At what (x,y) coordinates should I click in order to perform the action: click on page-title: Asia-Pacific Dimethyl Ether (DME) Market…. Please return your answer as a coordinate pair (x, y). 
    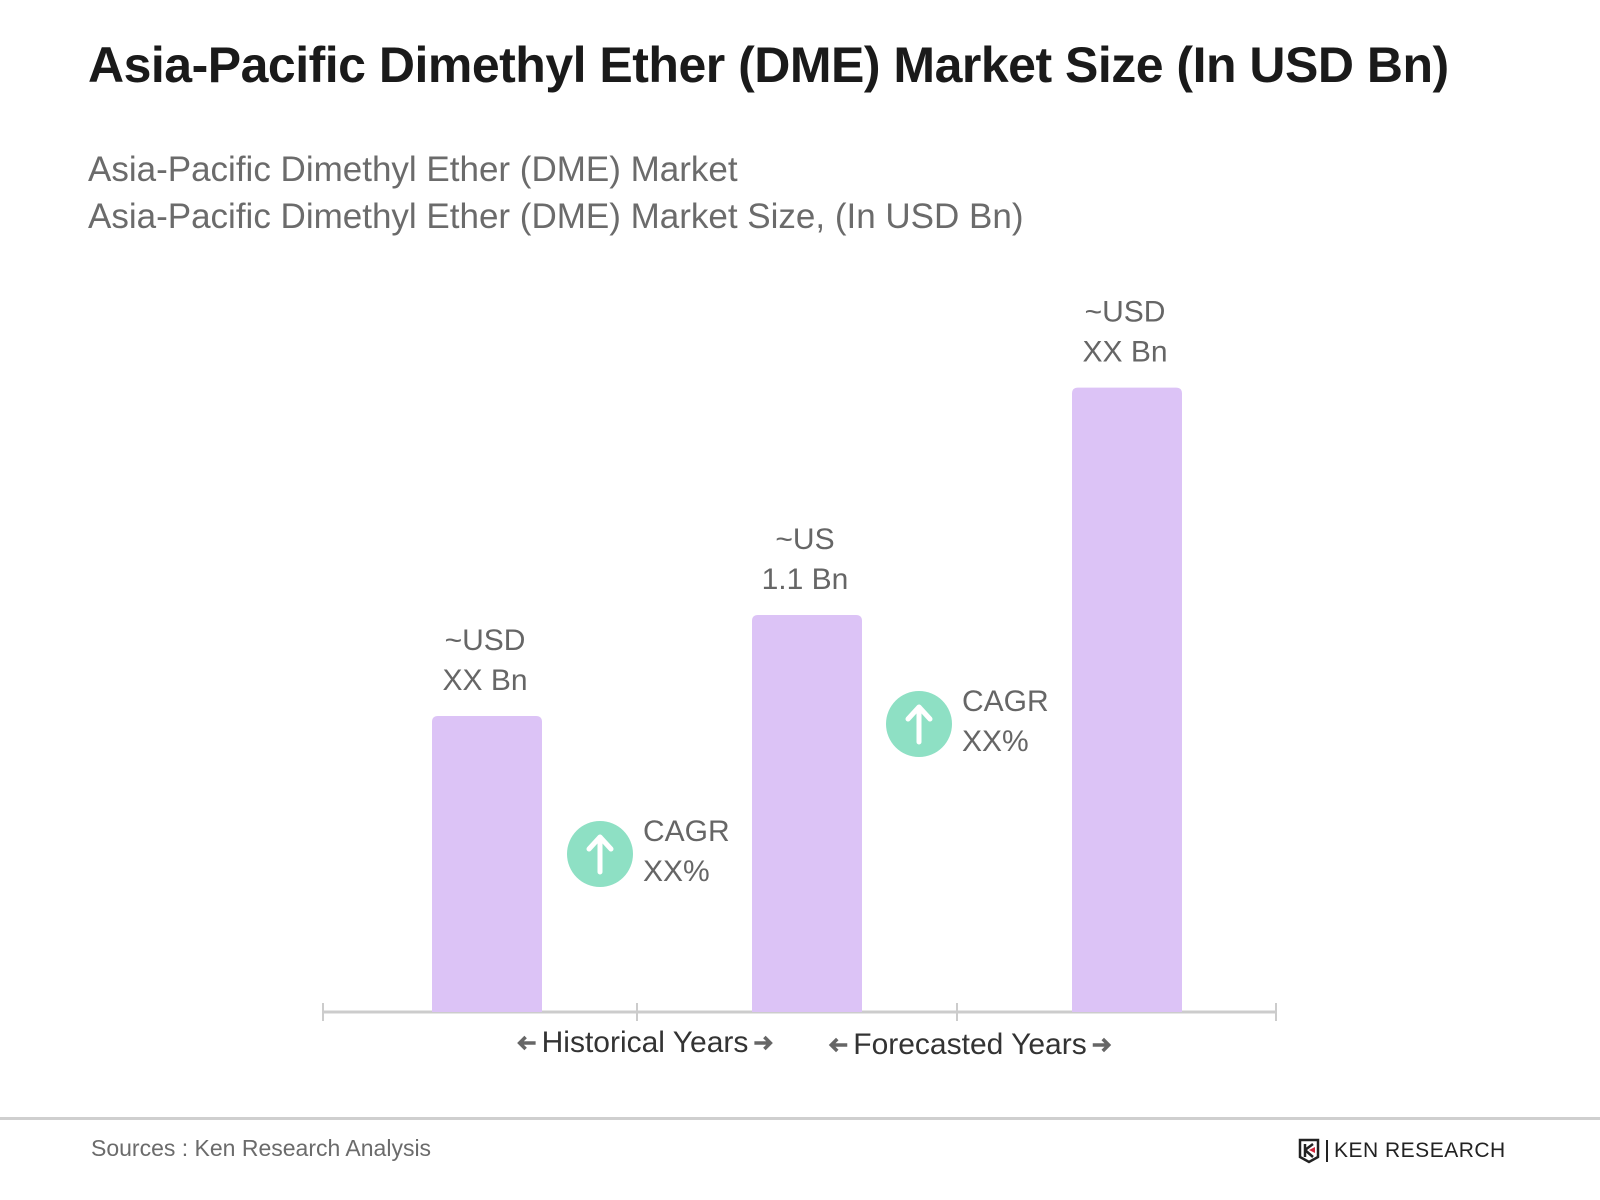
    Looking at the image, I should click on (768, 65).